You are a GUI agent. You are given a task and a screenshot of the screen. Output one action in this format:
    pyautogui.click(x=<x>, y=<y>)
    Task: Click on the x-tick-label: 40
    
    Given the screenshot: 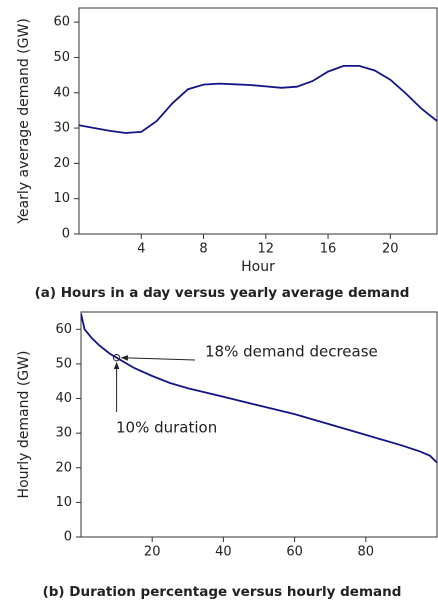 What is the action you would take?
    pyautogui.click(x=223, y=552)
    